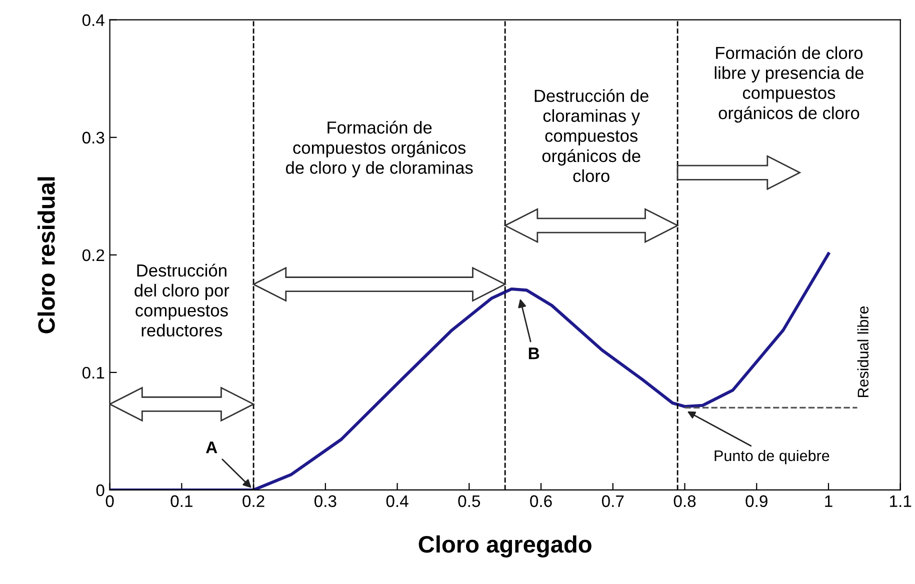 This screenshot has width=915, height=584. I want to click on y-tick-label: 0.3, so click(93, 138).